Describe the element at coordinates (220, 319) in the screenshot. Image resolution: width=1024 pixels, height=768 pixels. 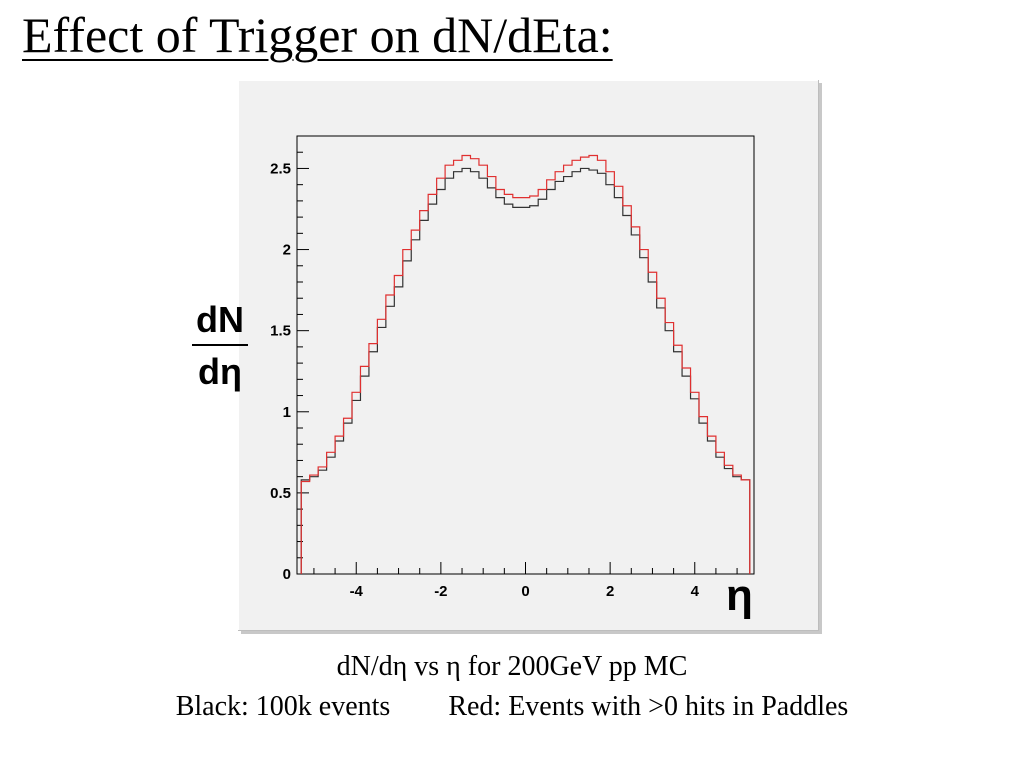
I see `y-axis-label-numerator: dN` at that location.